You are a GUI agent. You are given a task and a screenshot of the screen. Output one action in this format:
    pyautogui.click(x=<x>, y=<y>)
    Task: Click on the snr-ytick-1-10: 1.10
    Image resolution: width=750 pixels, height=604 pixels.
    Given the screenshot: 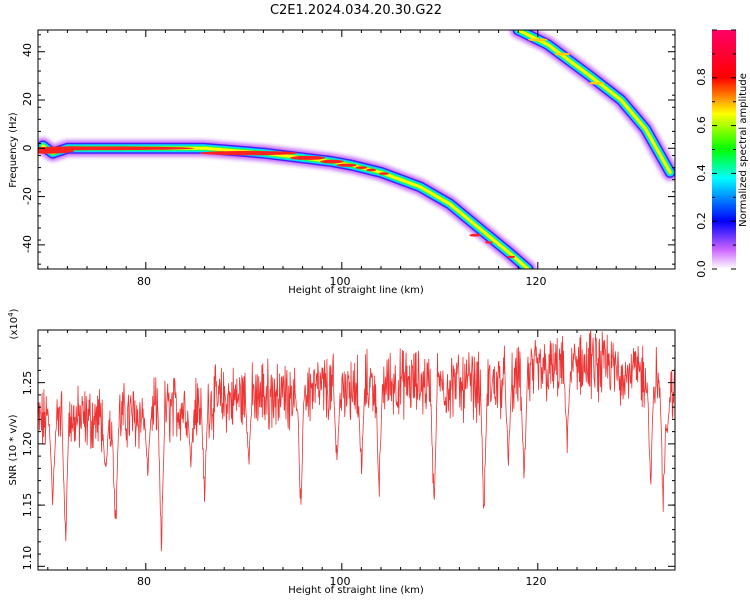 What is the action you would take?
    pyautogui.click(x=27, y=558)
    